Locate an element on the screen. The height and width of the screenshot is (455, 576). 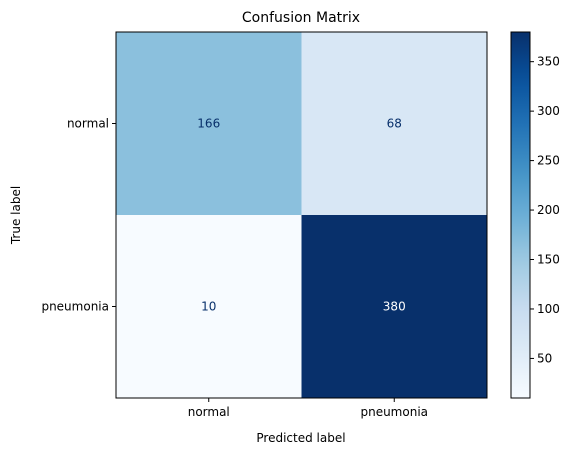
cell-value-label: 10 is located at coordinates (208, 307).